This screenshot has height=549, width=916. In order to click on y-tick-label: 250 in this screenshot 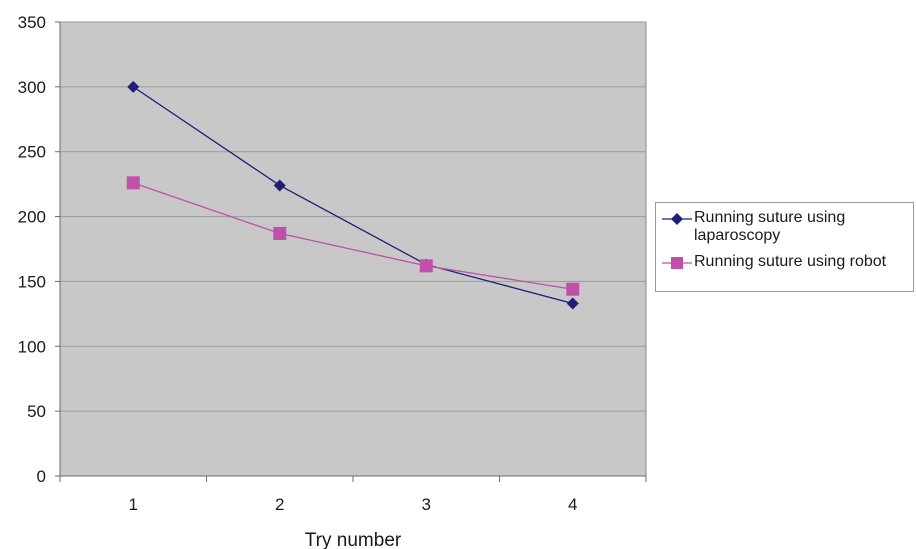, I will do `click(32, 152)`.